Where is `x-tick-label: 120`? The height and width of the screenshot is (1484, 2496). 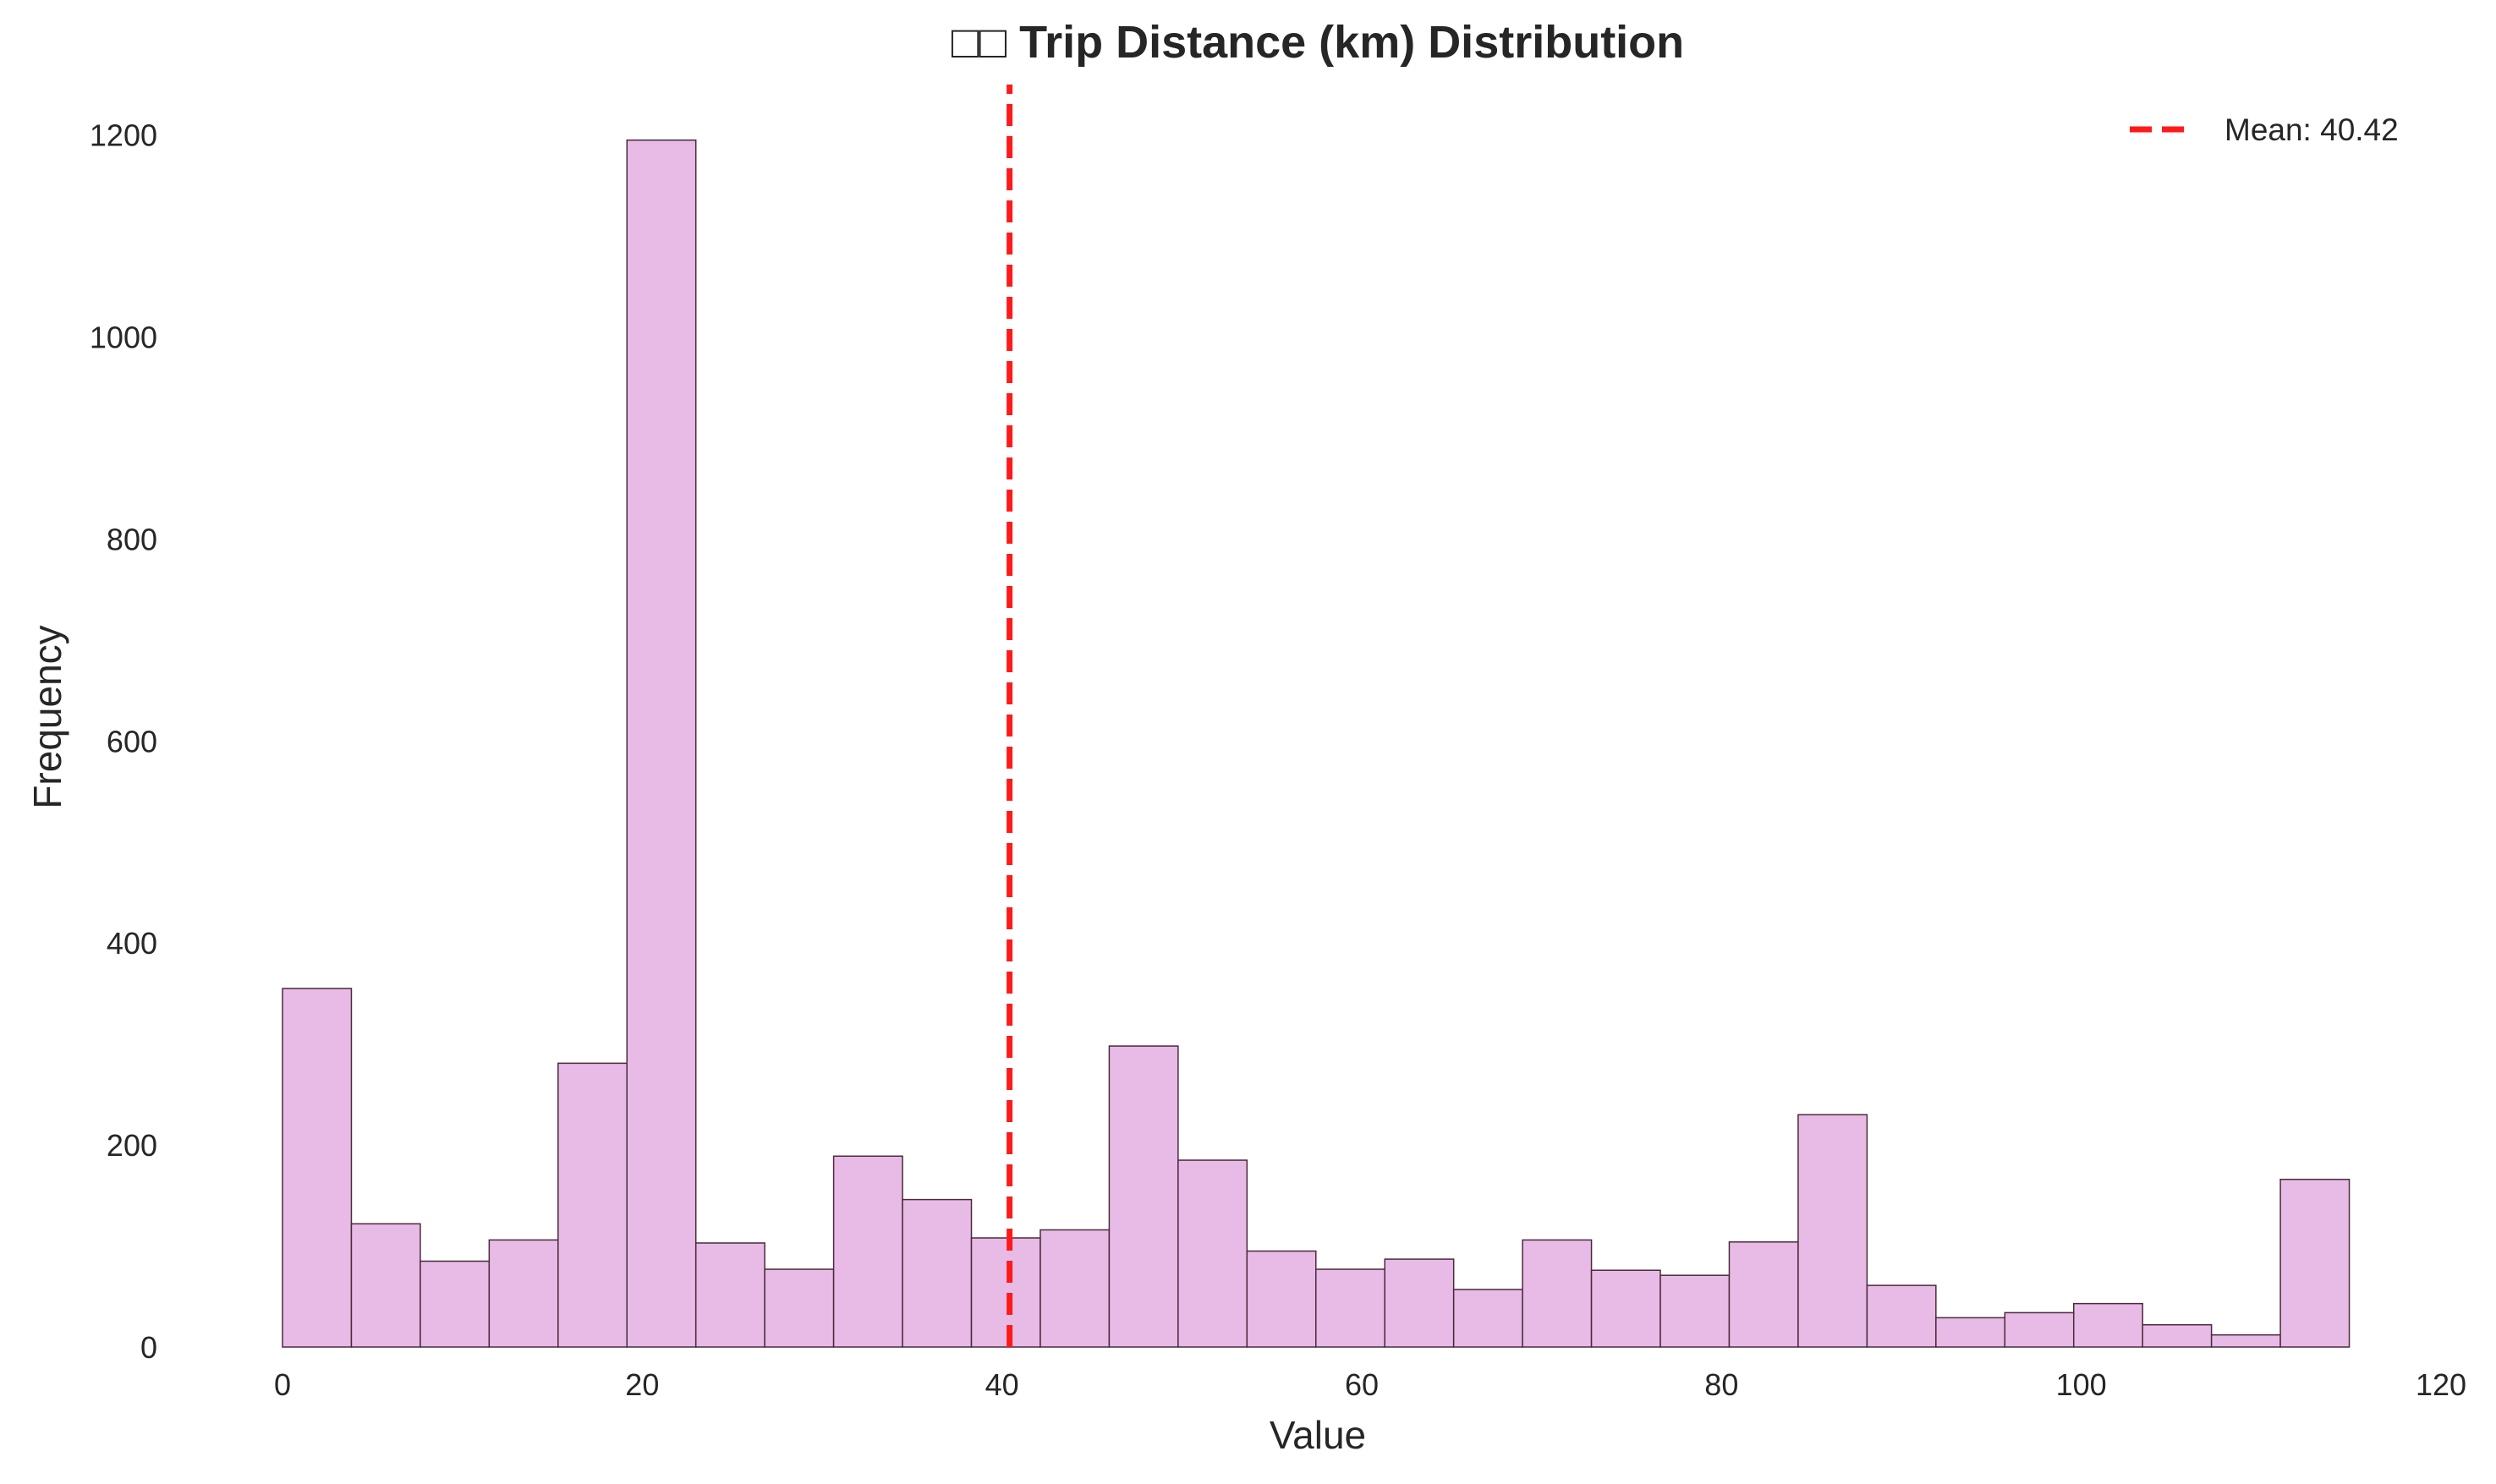
x-tick-label: 120 is located at coordinates (2441, 1384).